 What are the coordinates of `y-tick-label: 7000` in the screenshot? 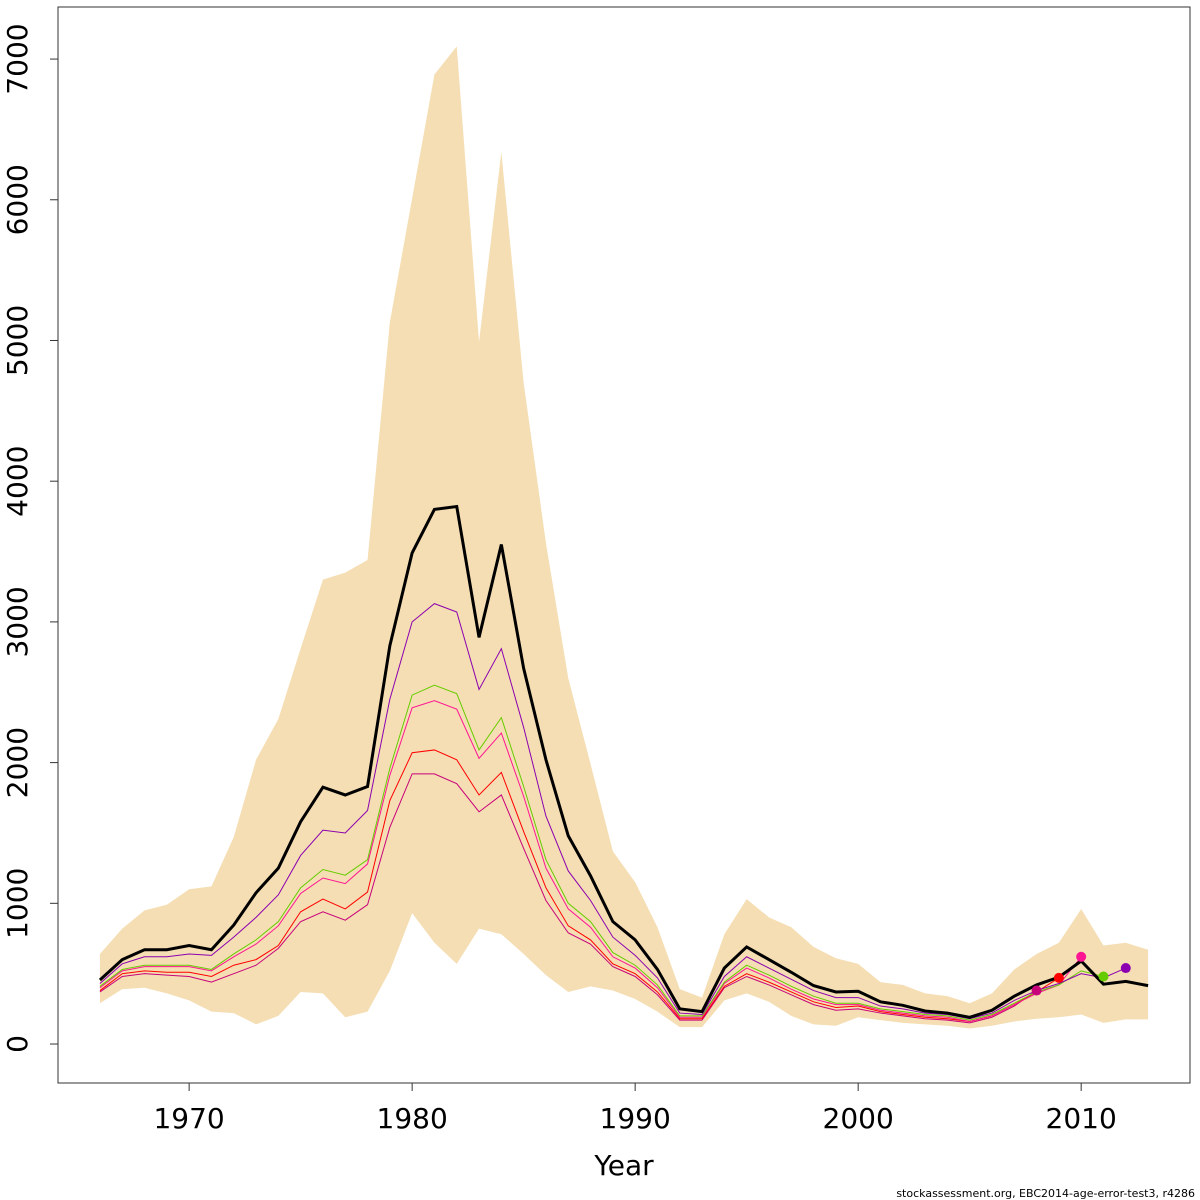 It's located at (17, 58).